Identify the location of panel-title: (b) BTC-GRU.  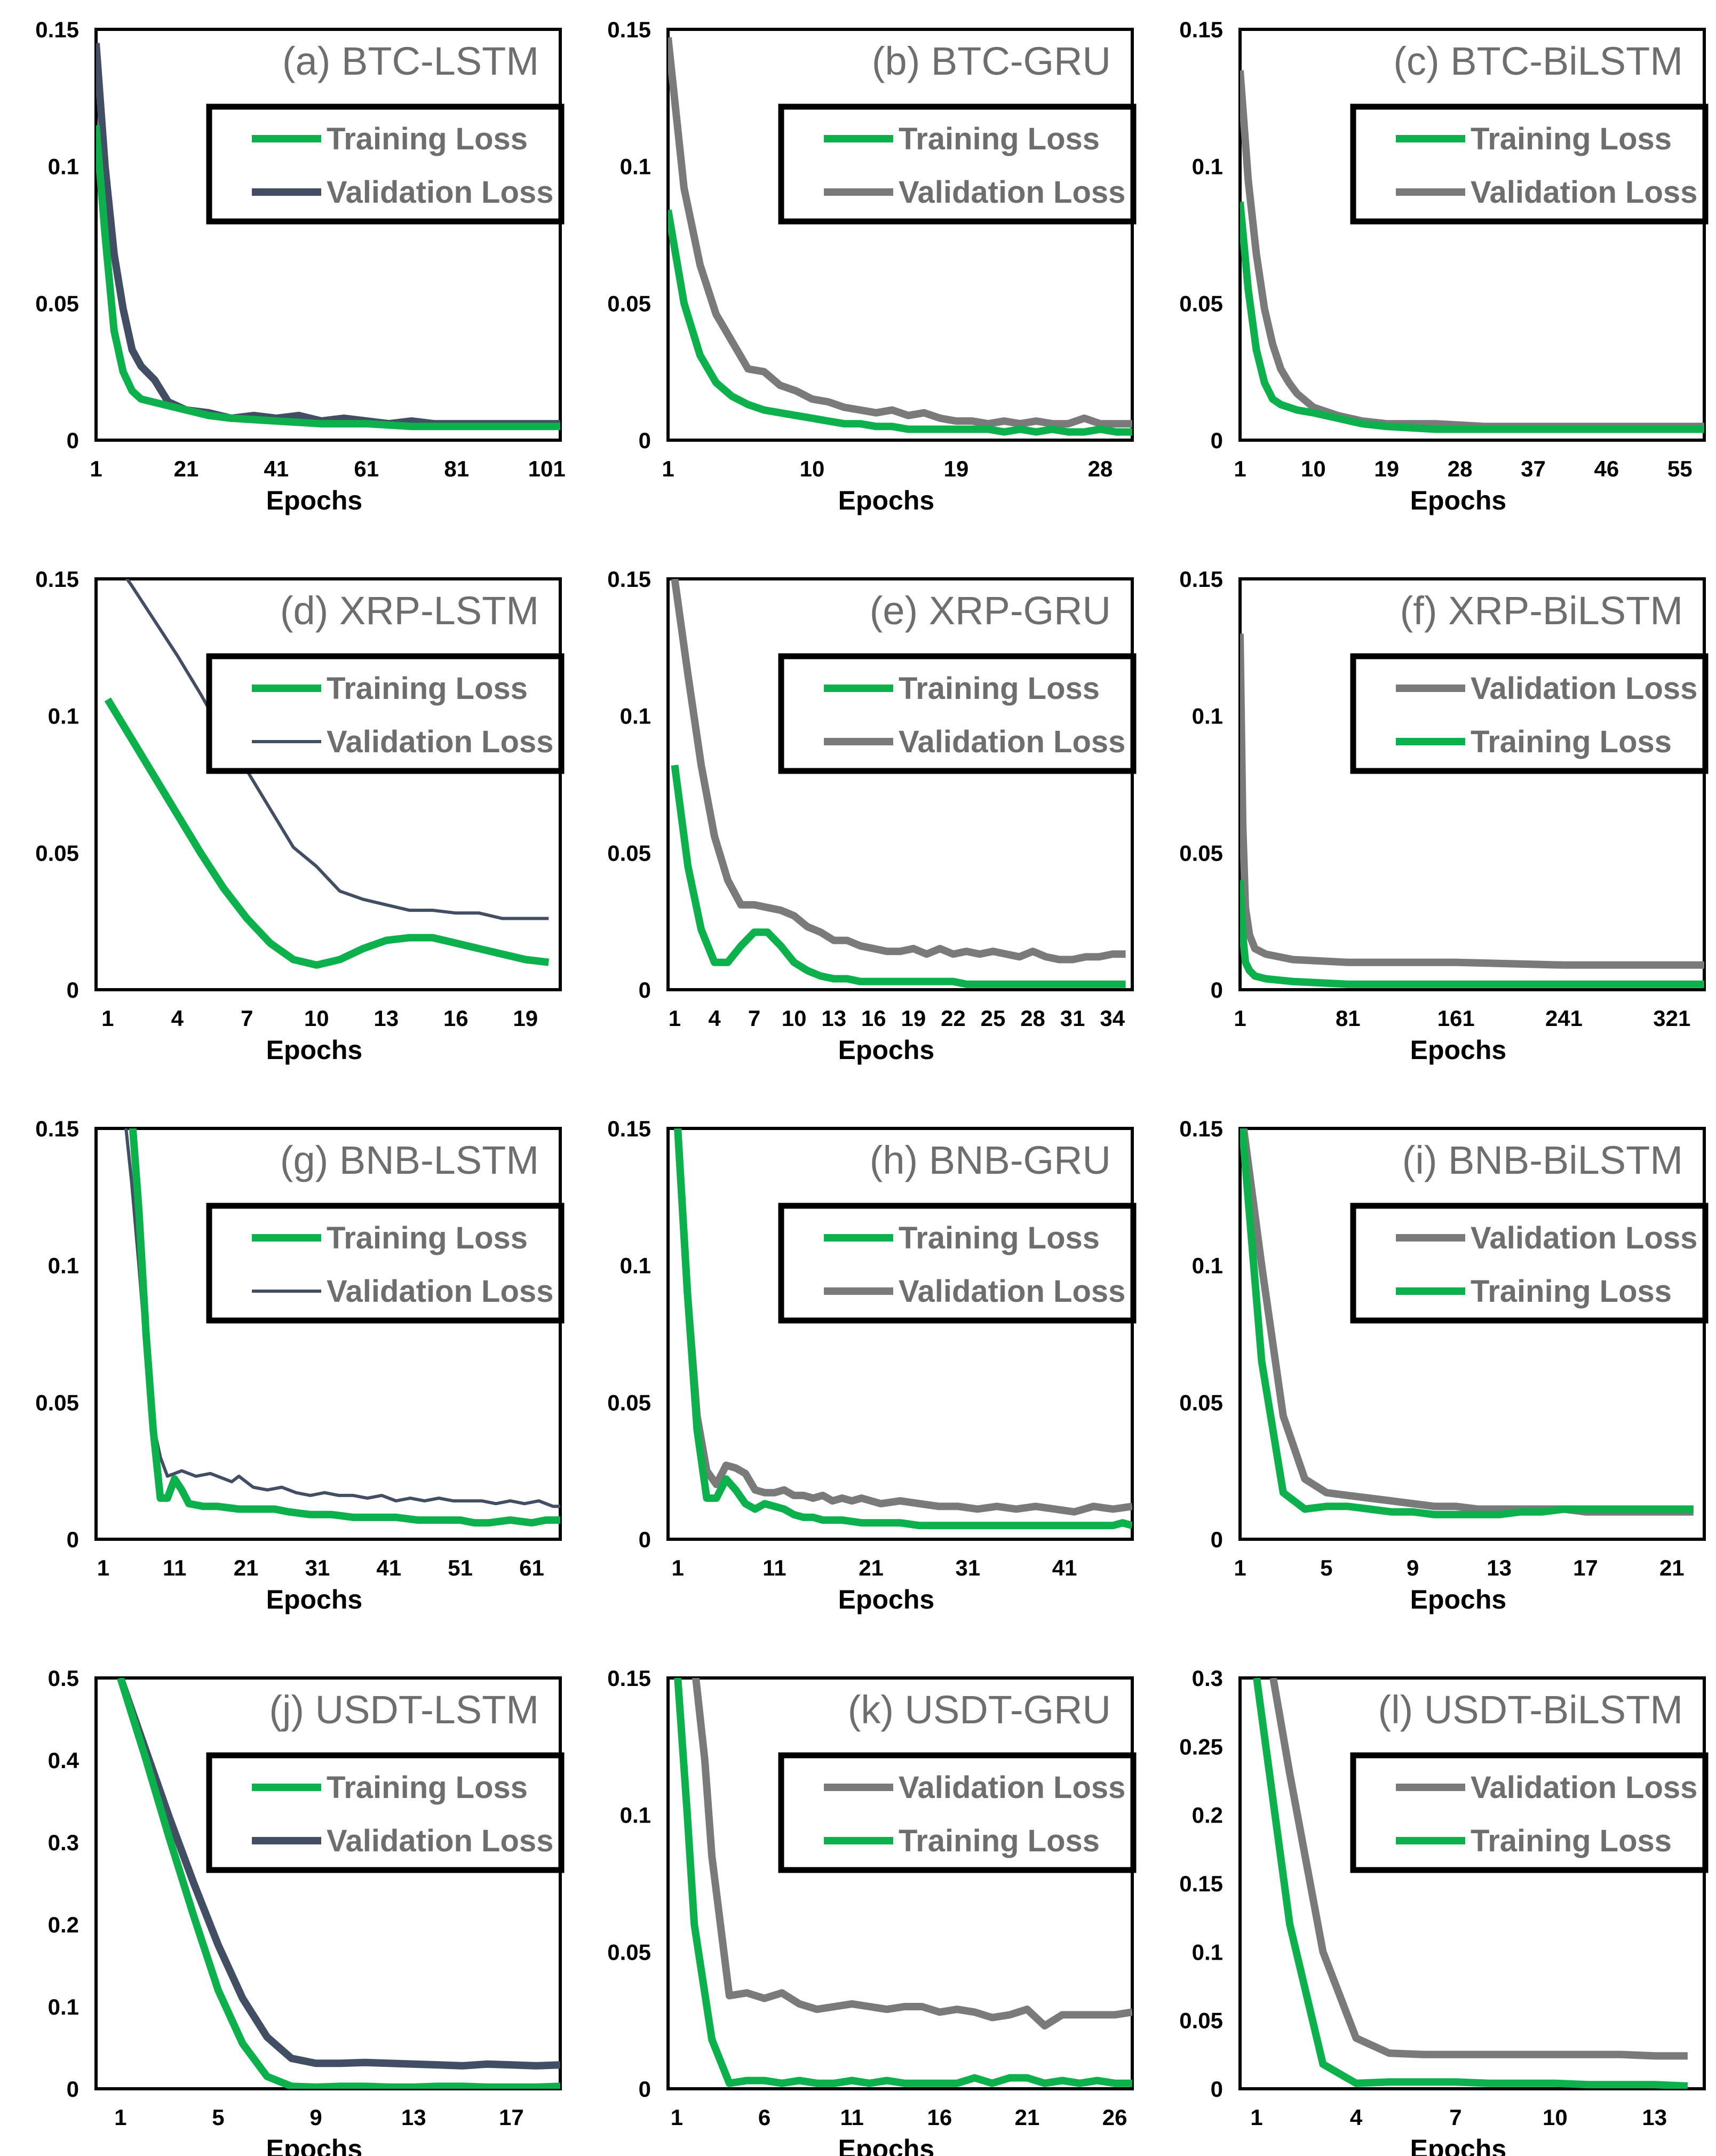
(991, 61).